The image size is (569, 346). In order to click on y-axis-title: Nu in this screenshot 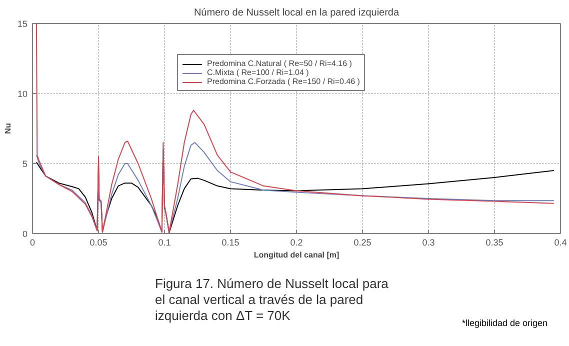, I will do `click(7, 128)`.